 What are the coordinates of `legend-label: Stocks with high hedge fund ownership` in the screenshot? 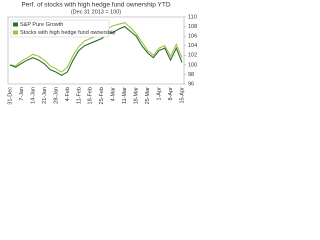 It's located at (67, 33).